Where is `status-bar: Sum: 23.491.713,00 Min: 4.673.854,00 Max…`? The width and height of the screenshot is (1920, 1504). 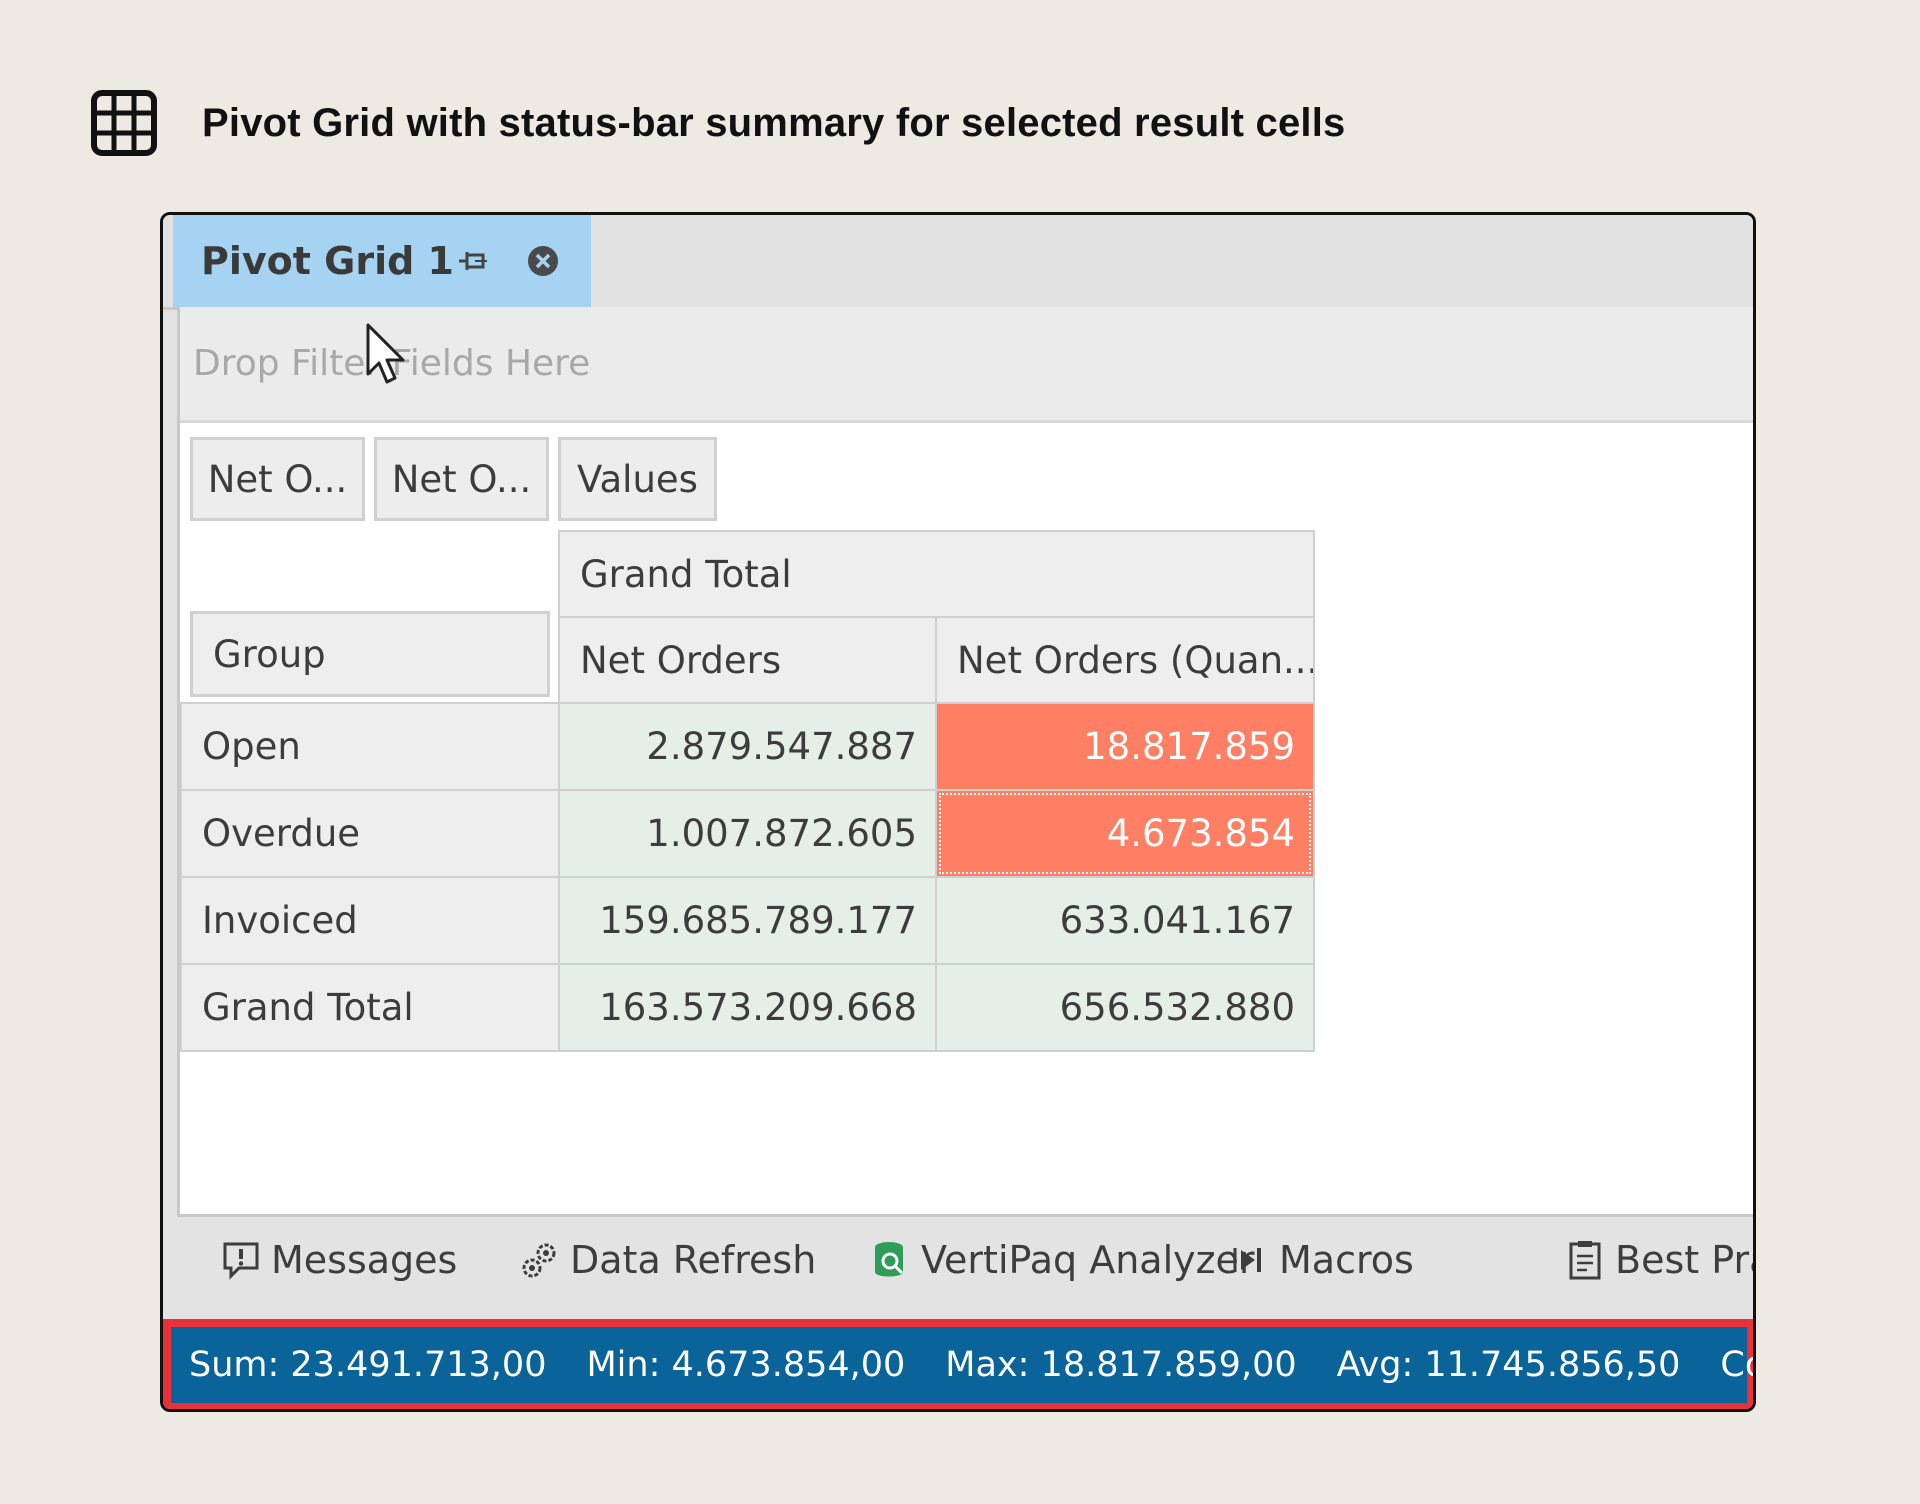 status-bar: Sum: 23.491.713,00 Min: 4.673.854,00 Max… is located at coordinates (962, 1365).